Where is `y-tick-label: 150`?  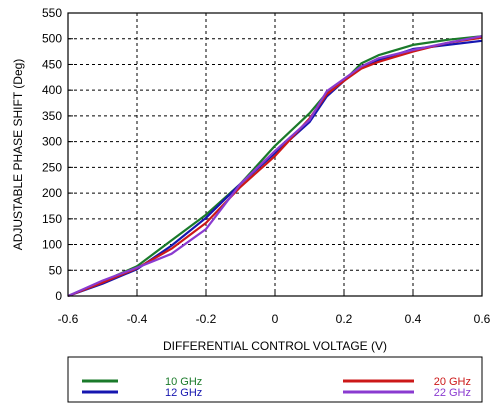
y-tick-label: 150 is located at coordinates (52, 219).